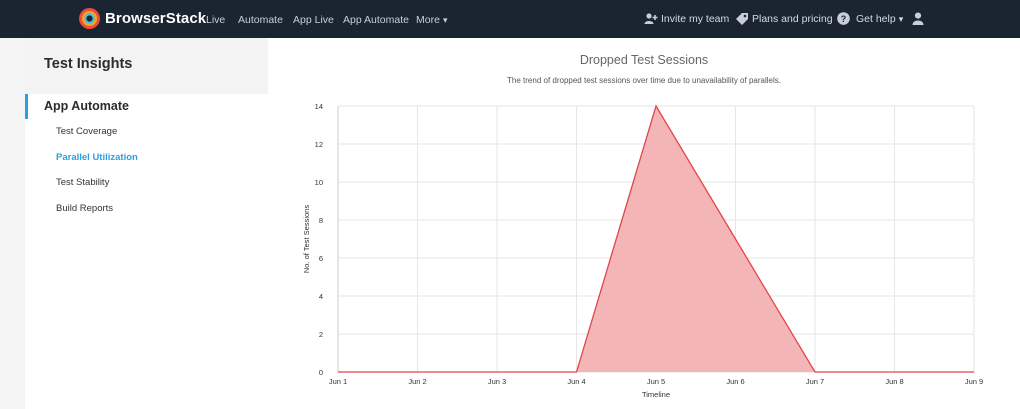  I want to click on y-tick-label: 0, so click(321, 372).